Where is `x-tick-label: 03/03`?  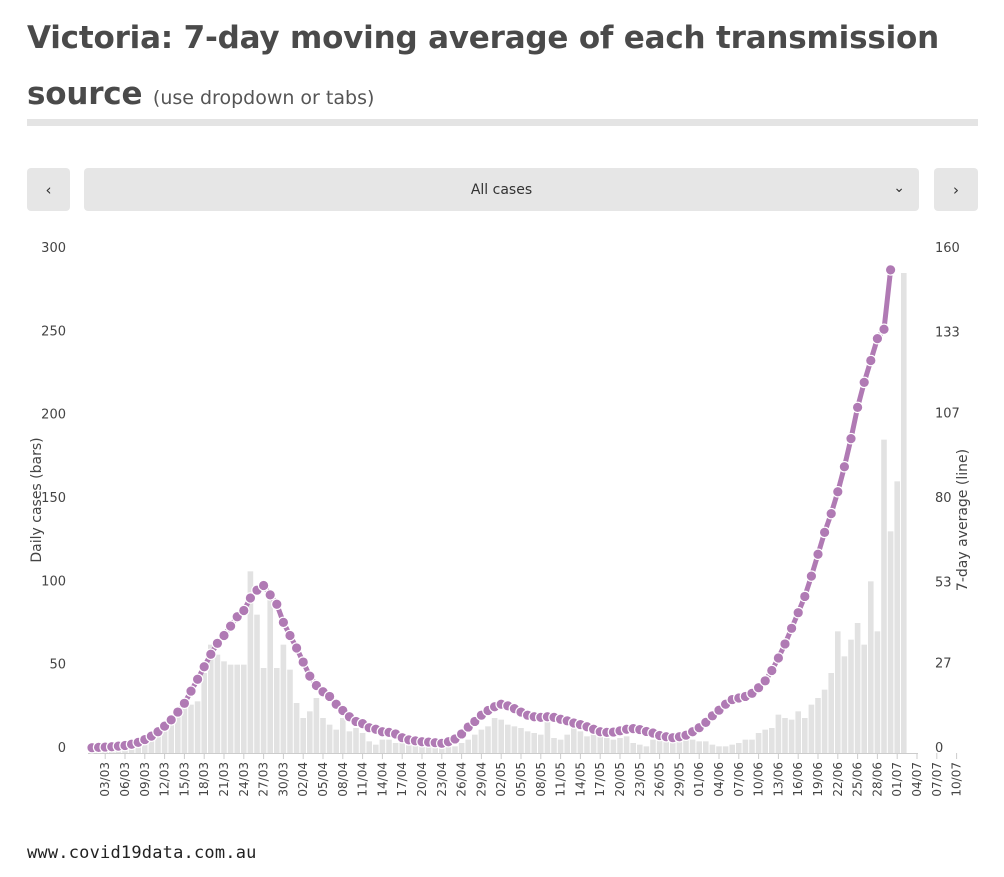
x-tick-label: 03/03 is located at coordinates (105, 779).